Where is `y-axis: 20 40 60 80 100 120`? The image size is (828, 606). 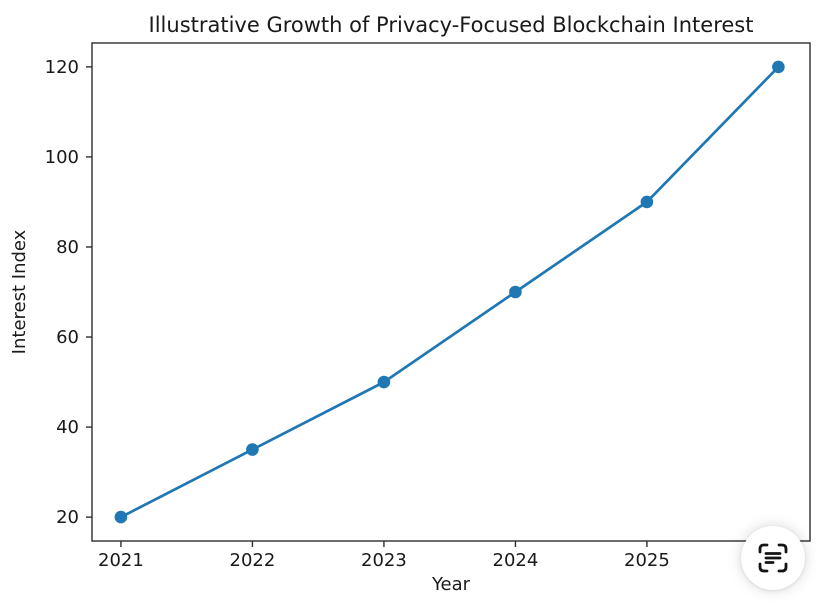
y-axis: 20 40 60 80 100 120 is located at coordinates (68, 292).